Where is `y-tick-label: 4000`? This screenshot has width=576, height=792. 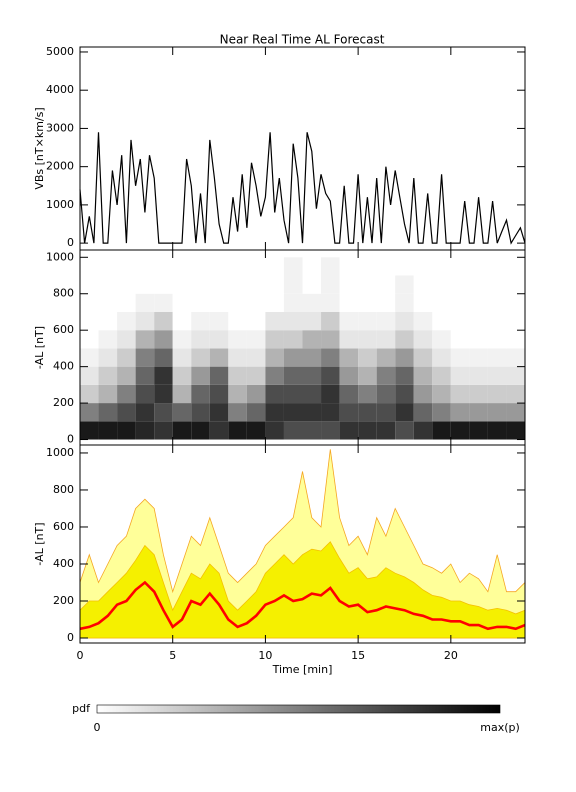
y-tick-label: 4000 is located at coordinates (60, 89).